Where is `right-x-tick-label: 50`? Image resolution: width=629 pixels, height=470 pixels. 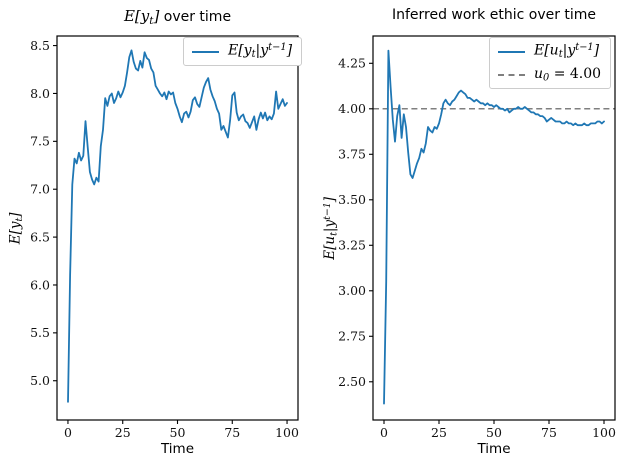
right-x-tick-label: 50 is located at coordinates (494, 432).